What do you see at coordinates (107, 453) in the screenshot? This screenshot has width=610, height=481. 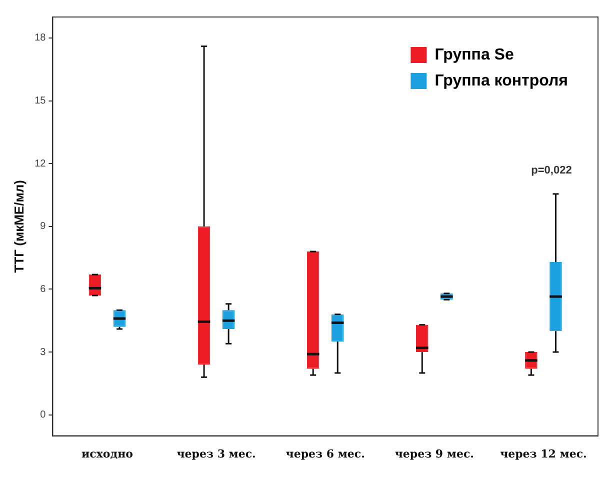 I see `x-tick-label: исходно` at bounding box center [107, 453].